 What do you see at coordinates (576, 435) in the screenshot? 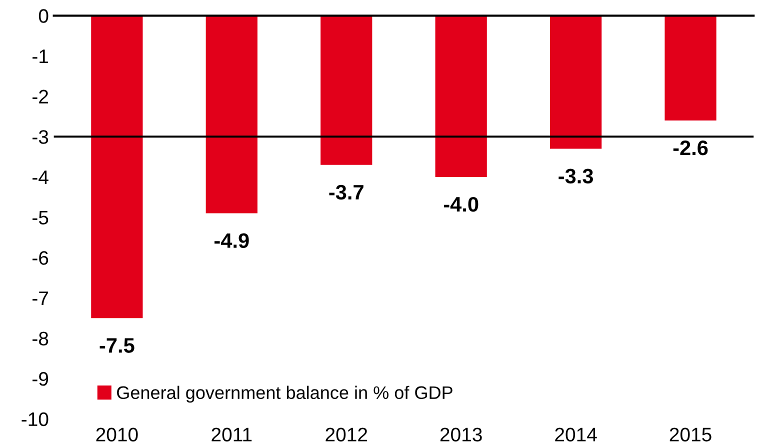
I see `x-tick-label: 2014` at bounding box center [576, 435].